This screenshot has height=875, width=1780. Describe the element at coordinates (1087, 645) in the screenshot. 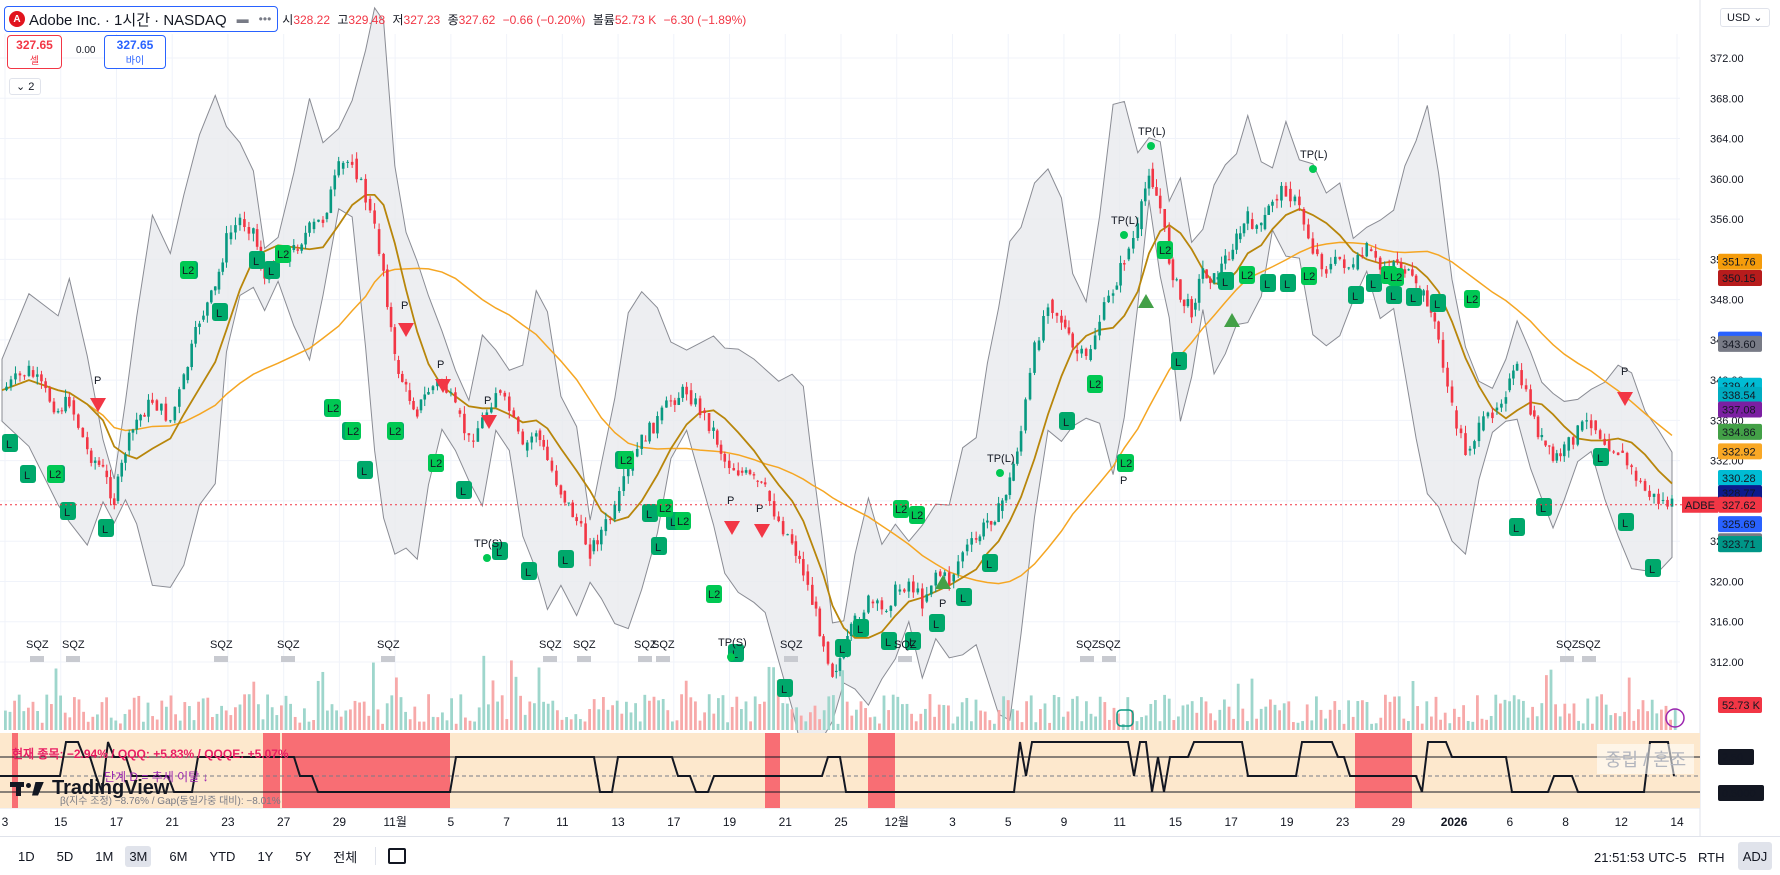

I see `squeeze-label: SQZ` at that location.